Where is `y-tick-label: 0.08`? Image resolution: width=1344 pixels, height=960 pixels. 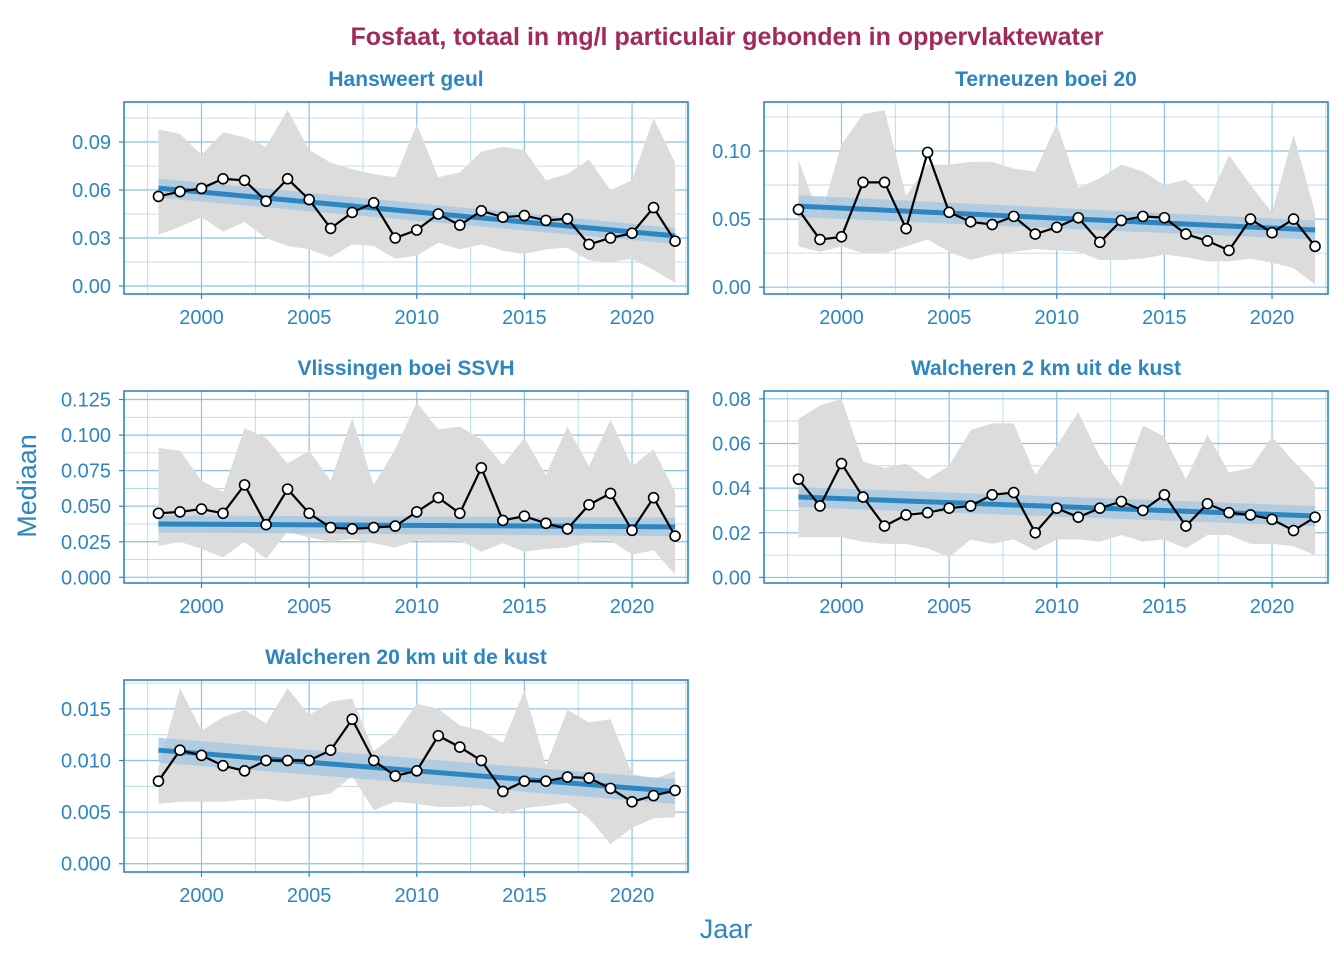 y-tick-label: 0.08 is located at coordinates (731, 400).